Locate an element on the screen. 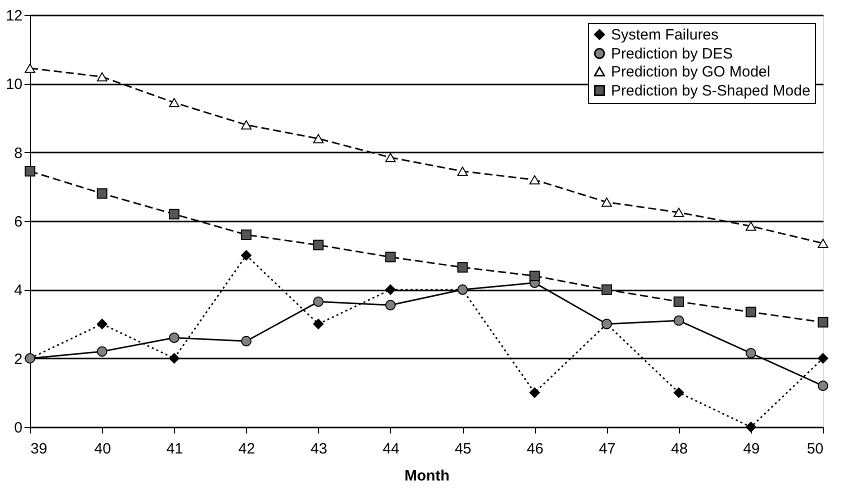 The image size is (850, 493). x-tick-label: 44 is located at coordinates (391, 449).